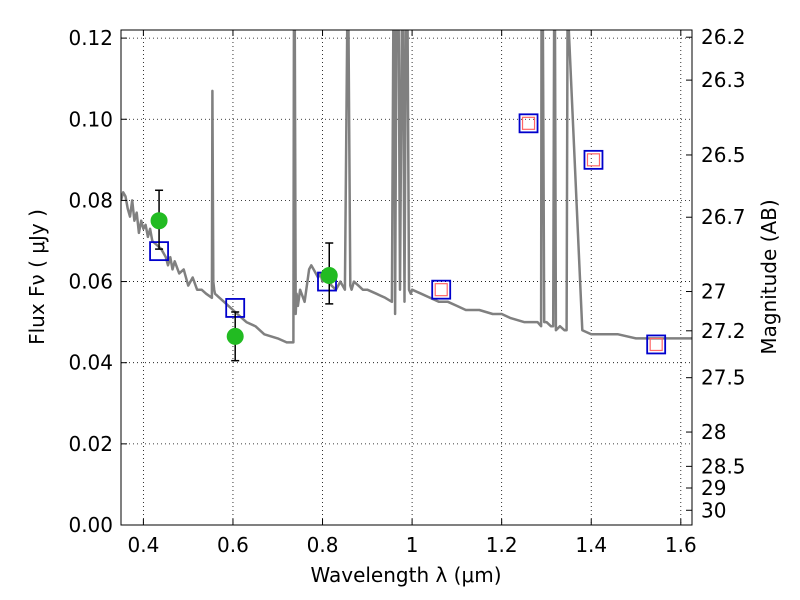 This screenshot has width=800, height=600. Describe the element at coordinates (90, 525) in the screenshot. I see `y-tick-label: 0.00` at that location.